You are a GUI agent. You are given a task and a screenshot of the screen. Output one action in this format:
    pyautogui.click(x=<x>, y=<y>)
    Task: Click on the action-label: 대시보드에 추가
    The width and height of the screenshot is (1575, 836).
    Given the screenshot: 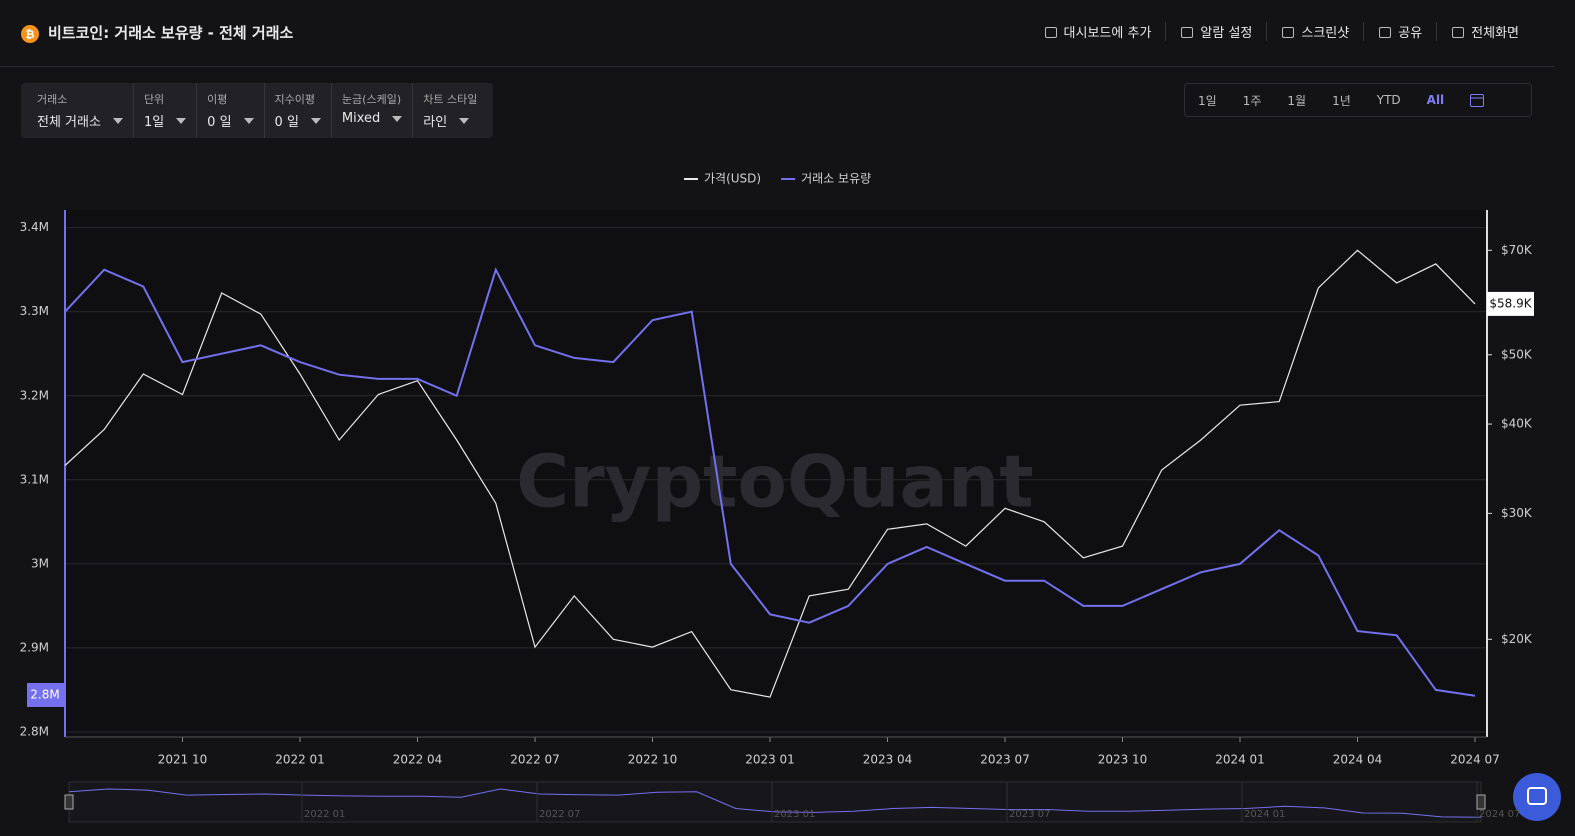 What is the action you would take?
    pyautogui.click(x=1107, y=33)
    